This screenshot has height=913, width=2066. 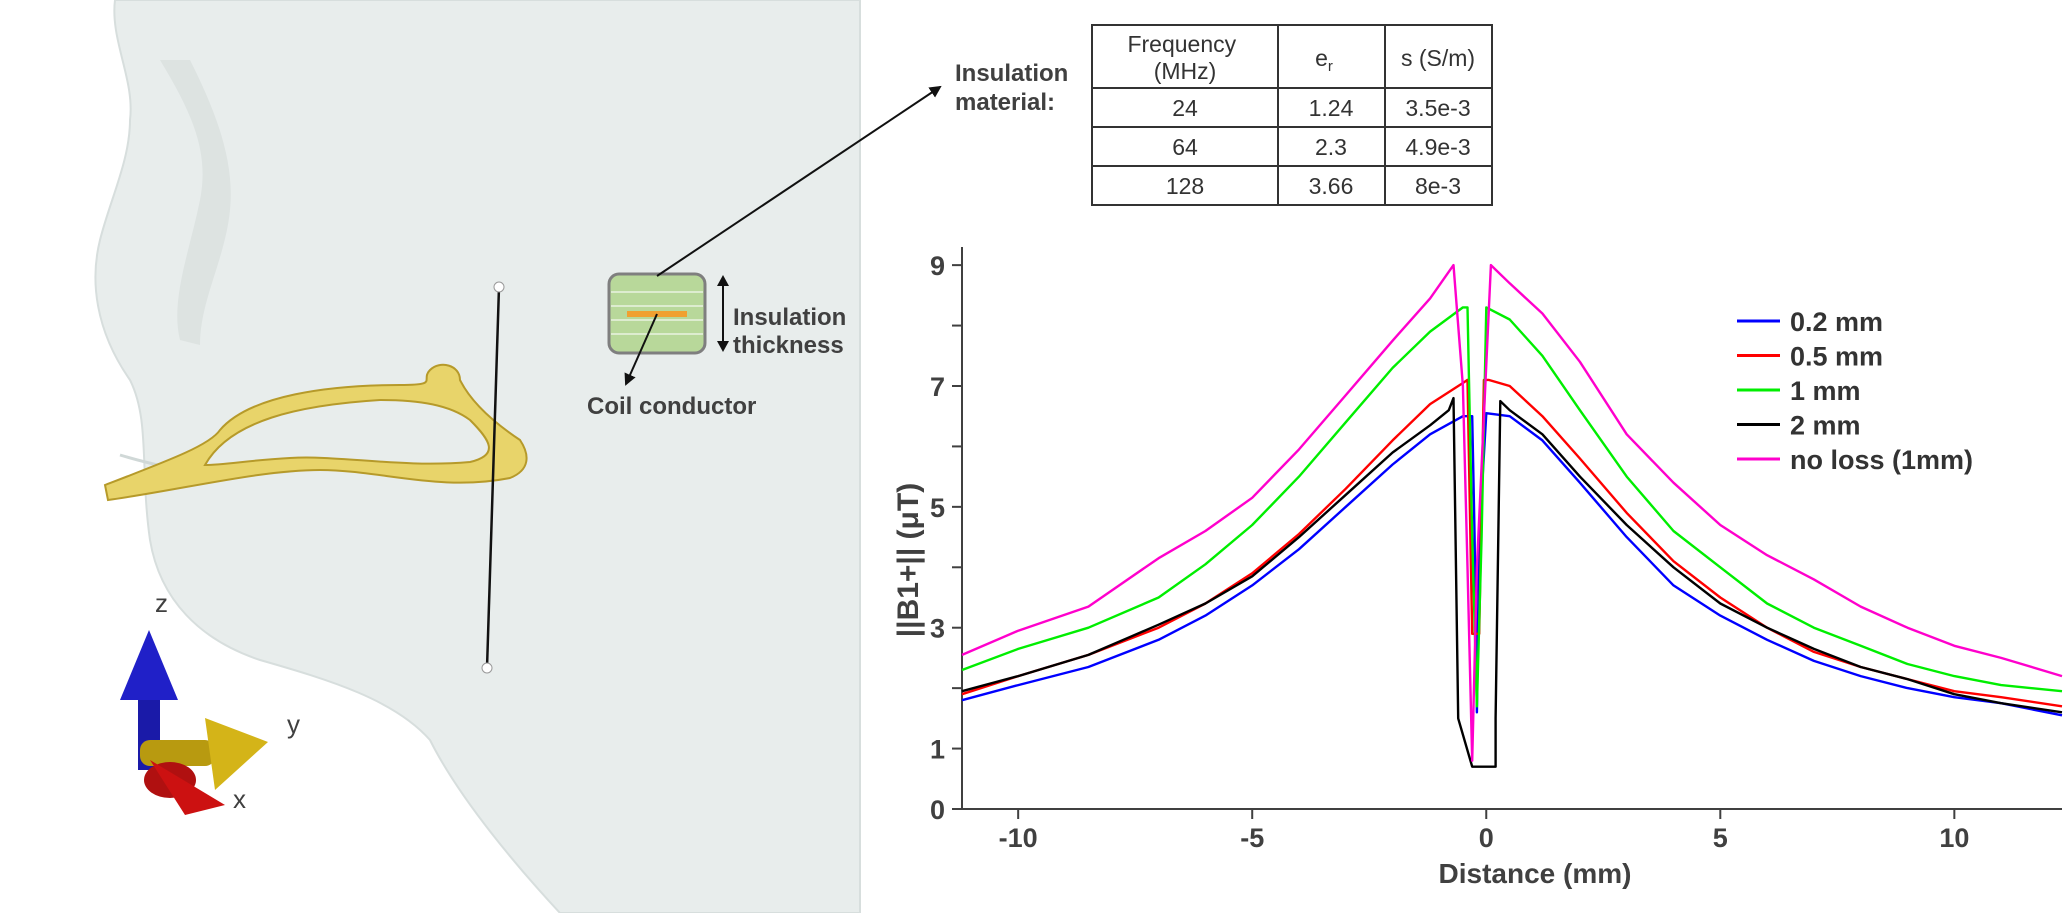 I want to click on table-cell: 3.5e-3, so click(x=1437, y=108).